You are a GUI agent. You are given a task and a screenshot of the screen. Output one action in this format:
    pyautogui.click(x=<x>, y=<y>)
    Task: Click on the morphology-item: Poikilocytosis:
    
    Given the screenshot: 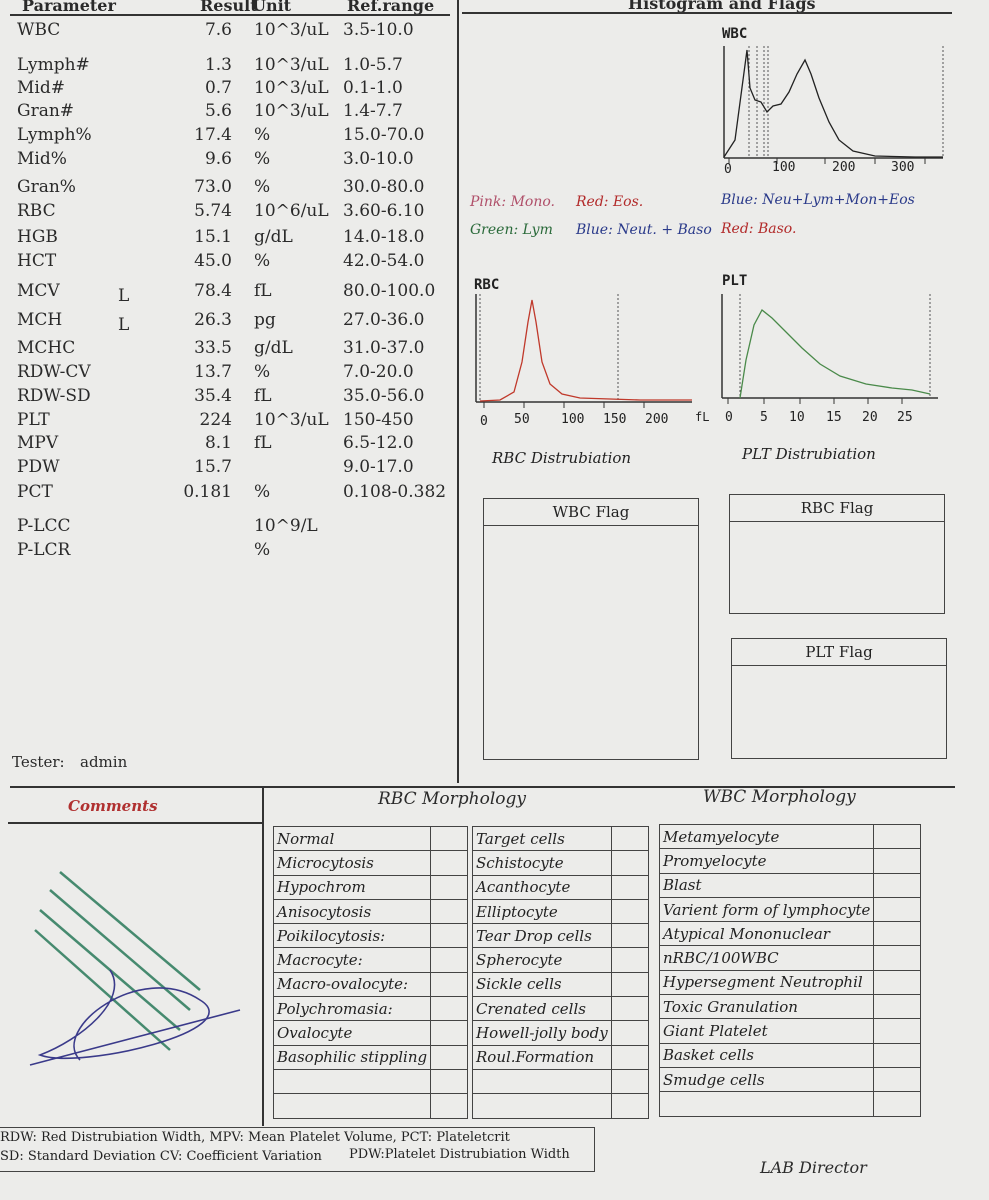 What is the action you would take?
    pyautogui.click(x=352, y=936)
    